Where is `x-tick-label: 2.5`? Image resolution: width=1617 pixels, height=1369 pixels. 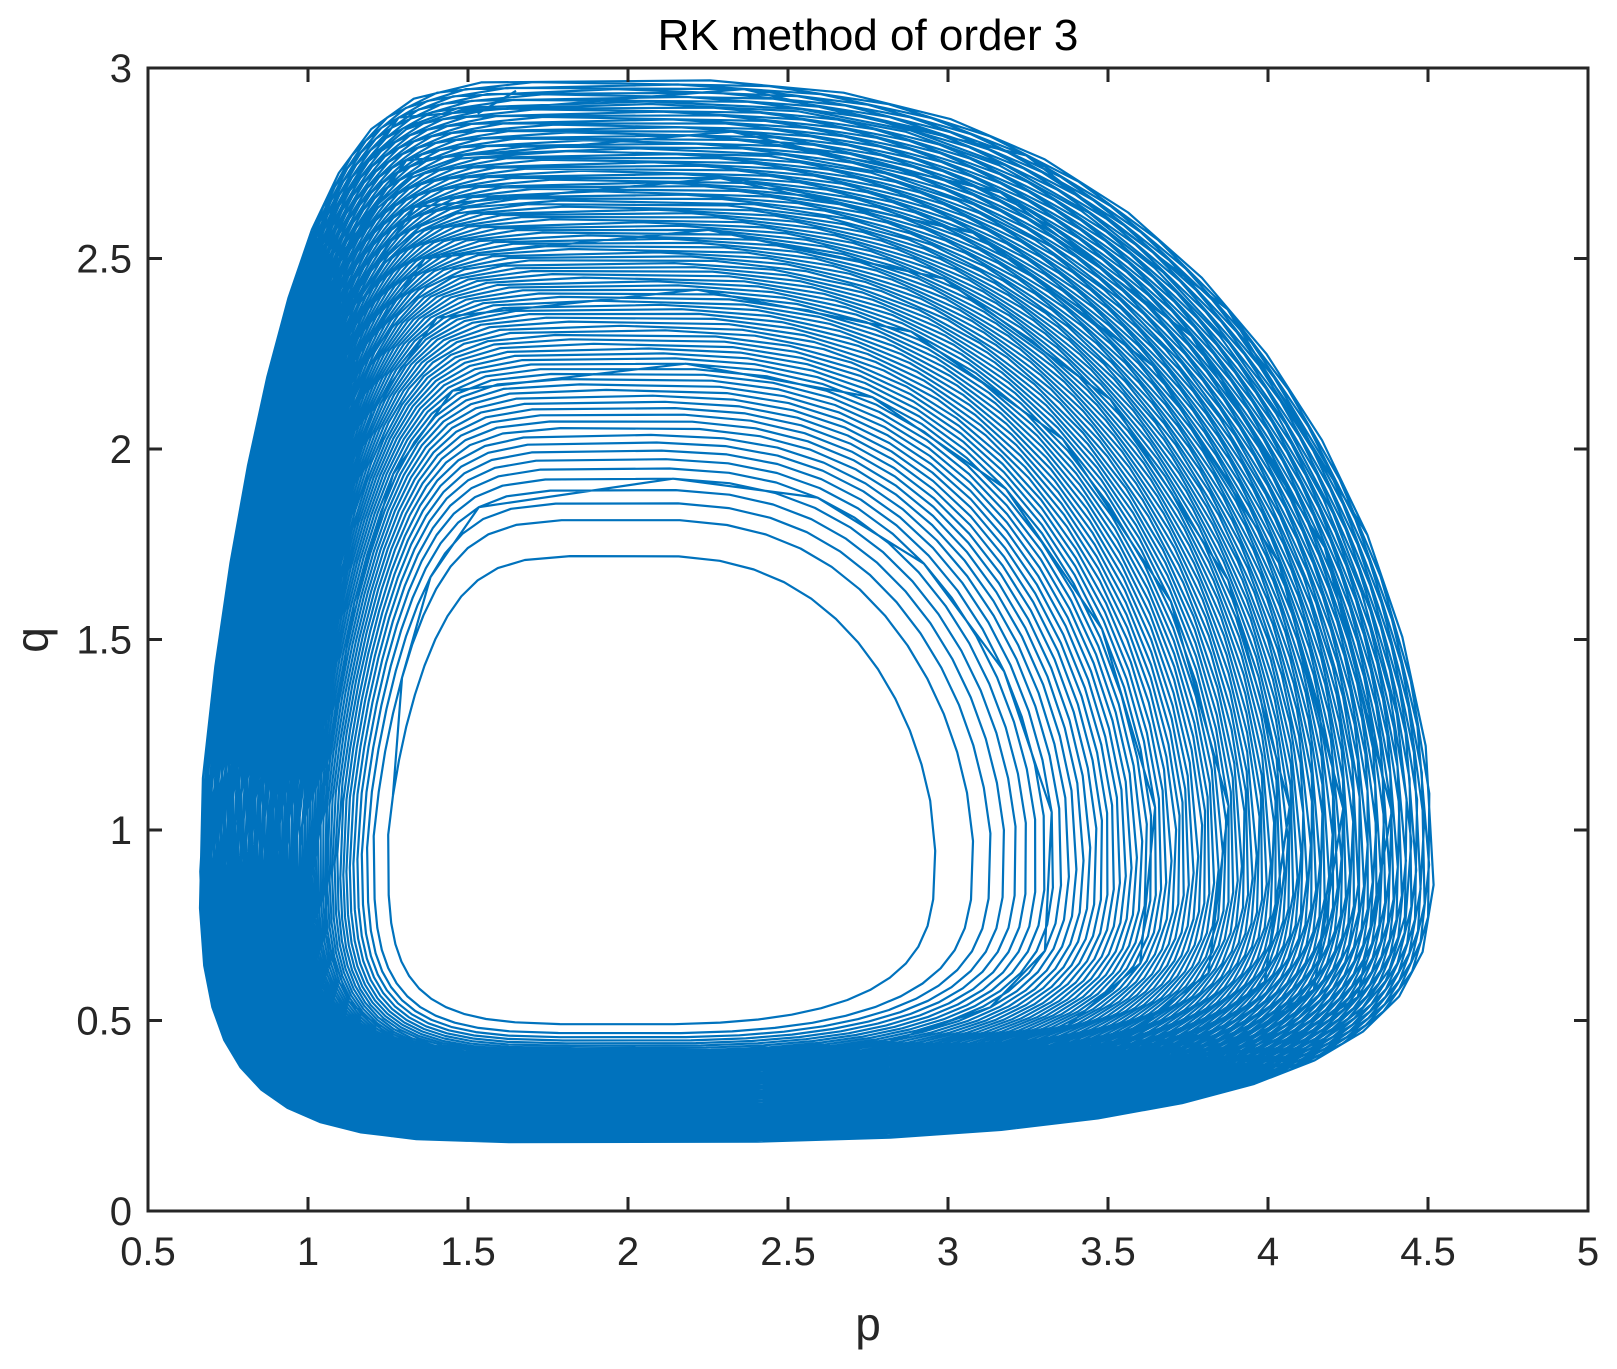
x-tick-label: 2.5 is located at coordinates (788, 1252).